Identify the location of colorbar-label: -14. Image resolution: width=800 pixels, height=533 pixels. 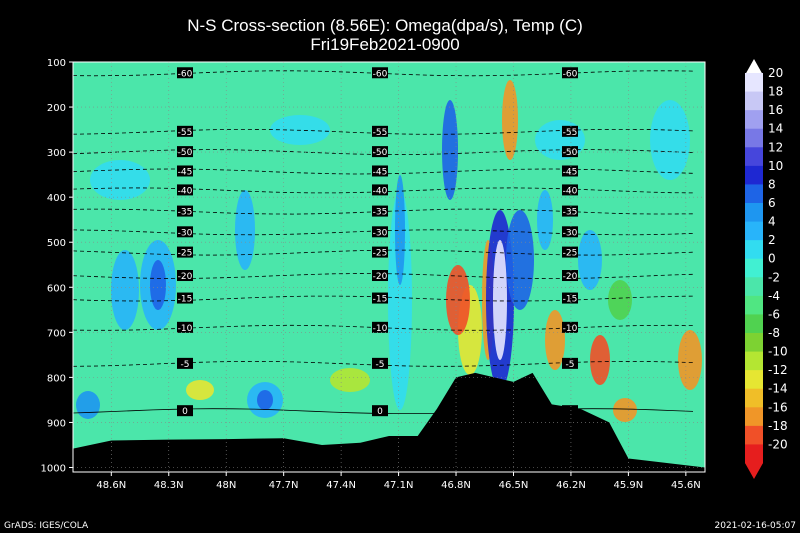
(778, 389).